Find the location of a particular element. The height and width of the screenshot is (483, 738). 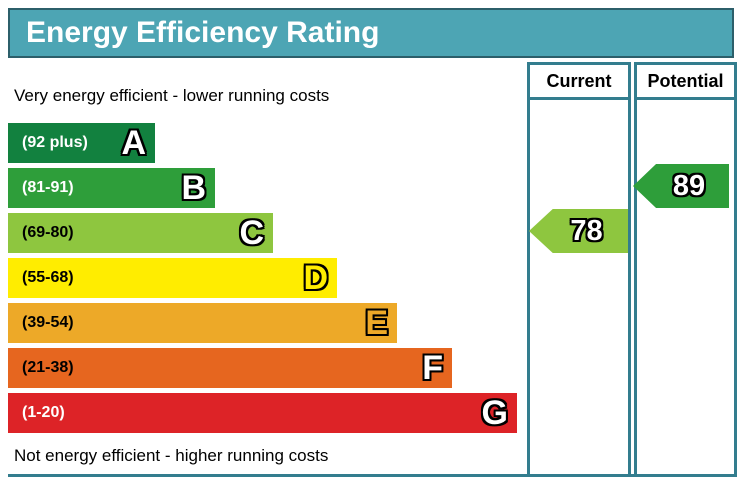

band-letter-b: B is located at coordinates (193, 188).